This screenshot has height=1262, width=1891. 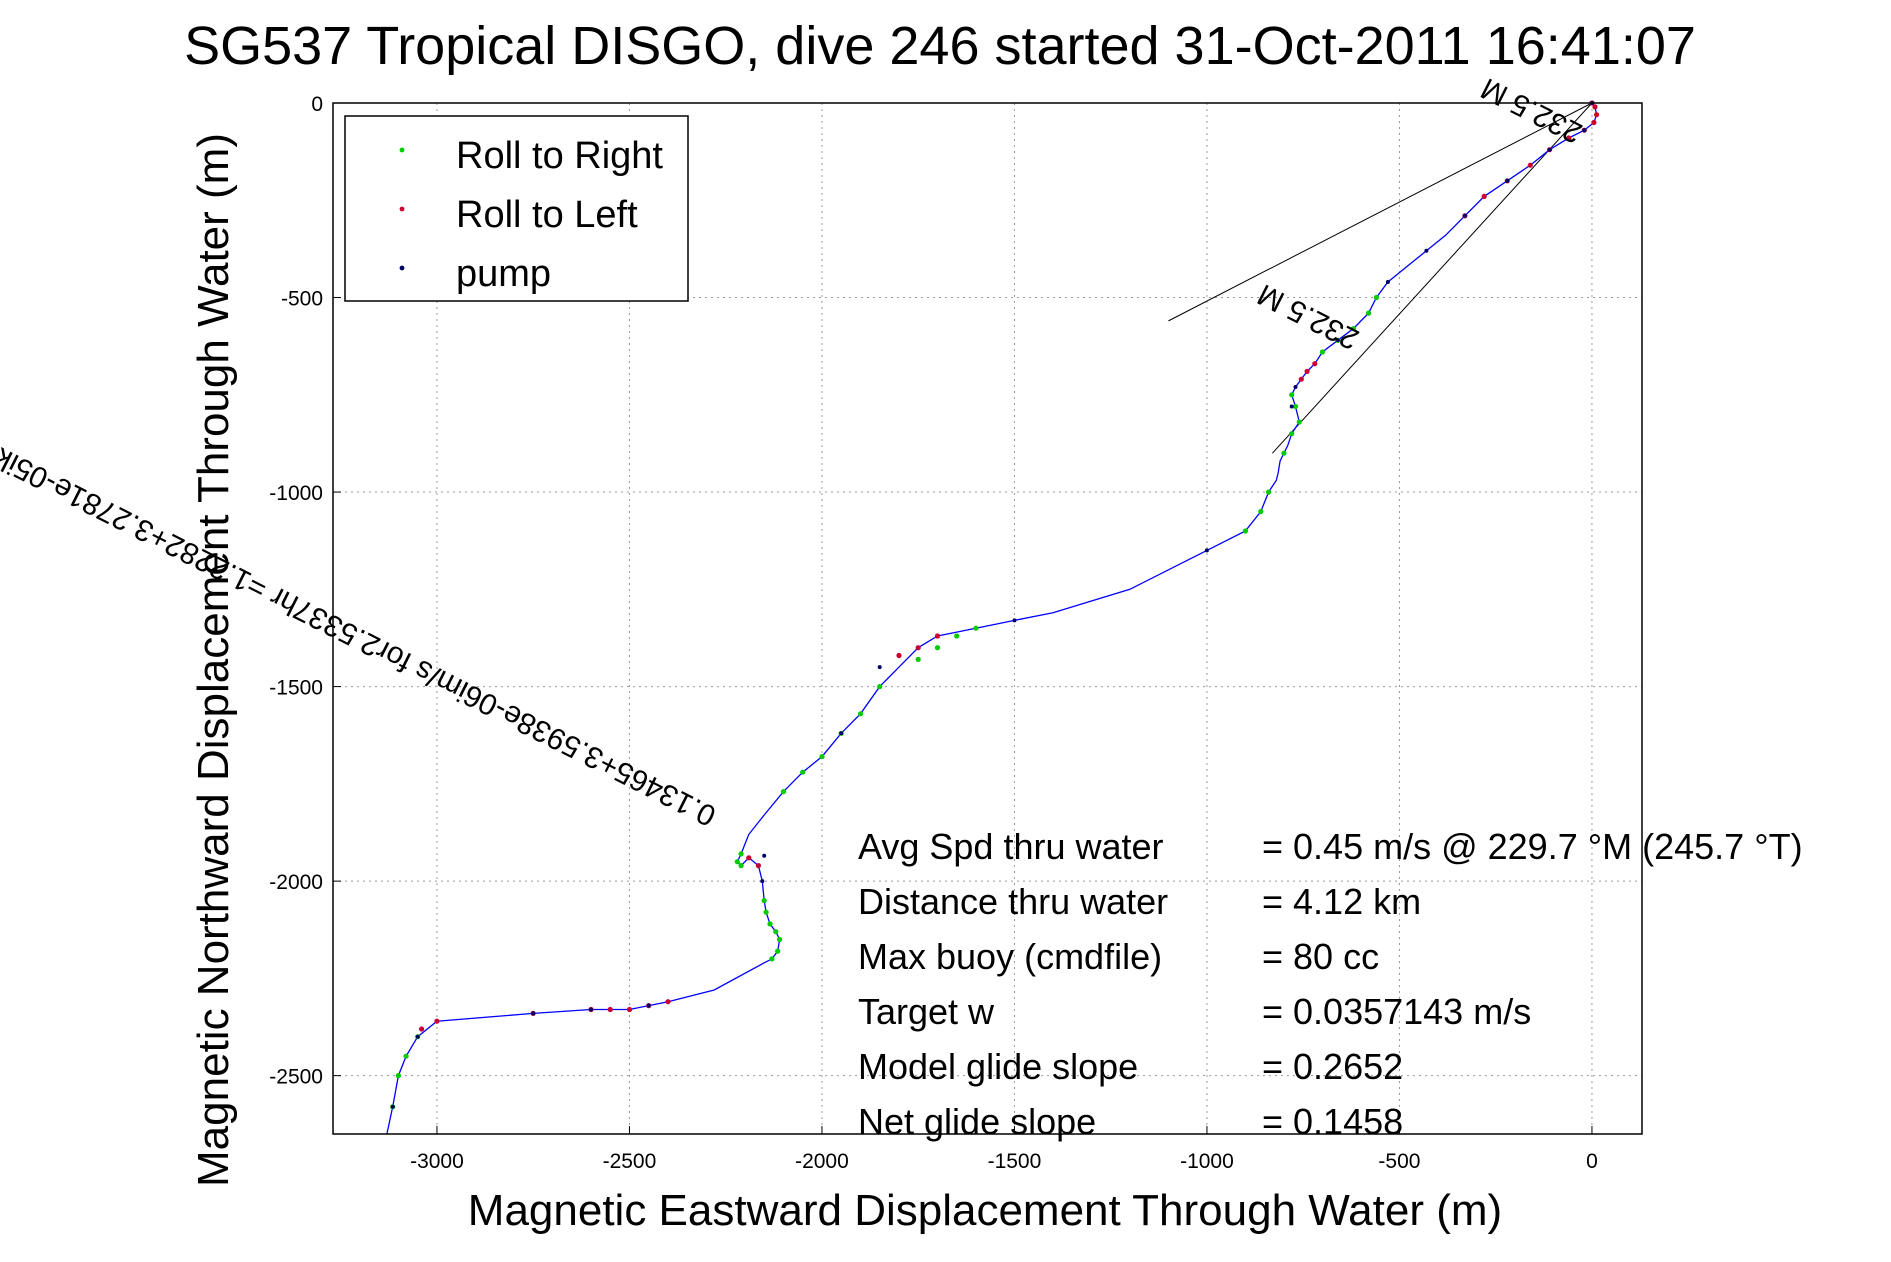 I want to click on x-tick-label: -2500, so click(x=630, y=1161).